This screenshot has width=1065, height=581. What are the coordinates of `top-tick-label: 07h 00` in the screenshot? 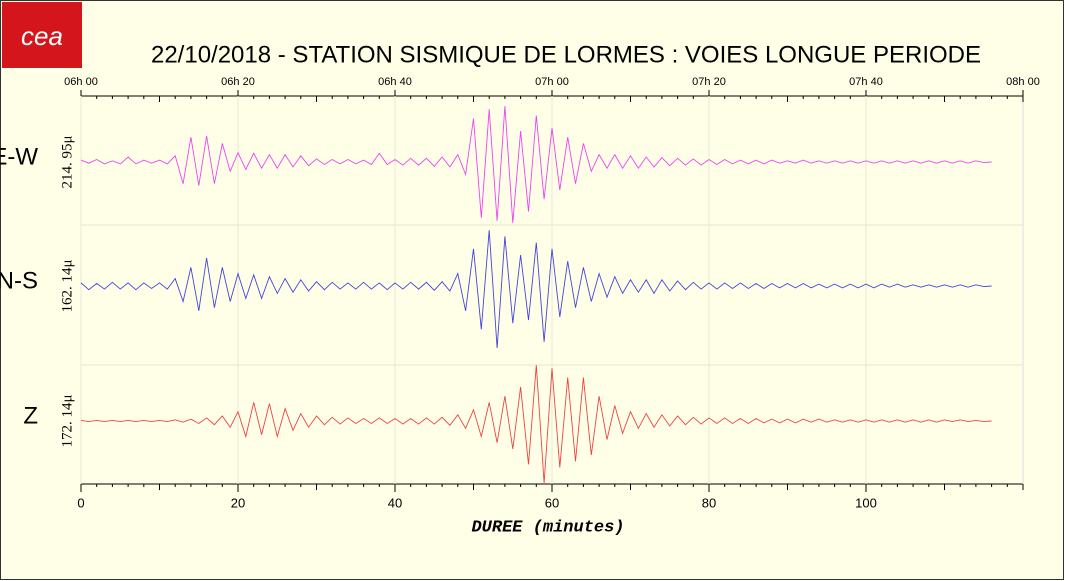 It's located at (552, 82).